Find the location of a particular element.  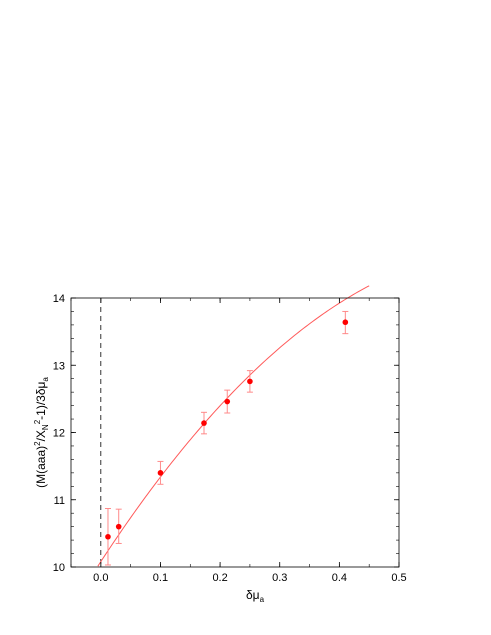

x-tick-label: 0.2 is located at coordinates (219, 578).